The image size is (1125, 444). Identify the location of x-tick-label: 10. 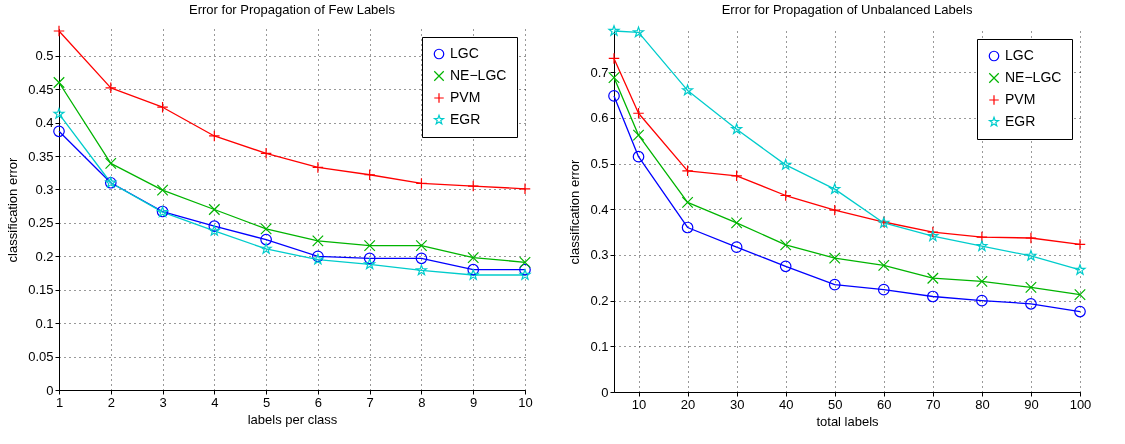
(639, 404).